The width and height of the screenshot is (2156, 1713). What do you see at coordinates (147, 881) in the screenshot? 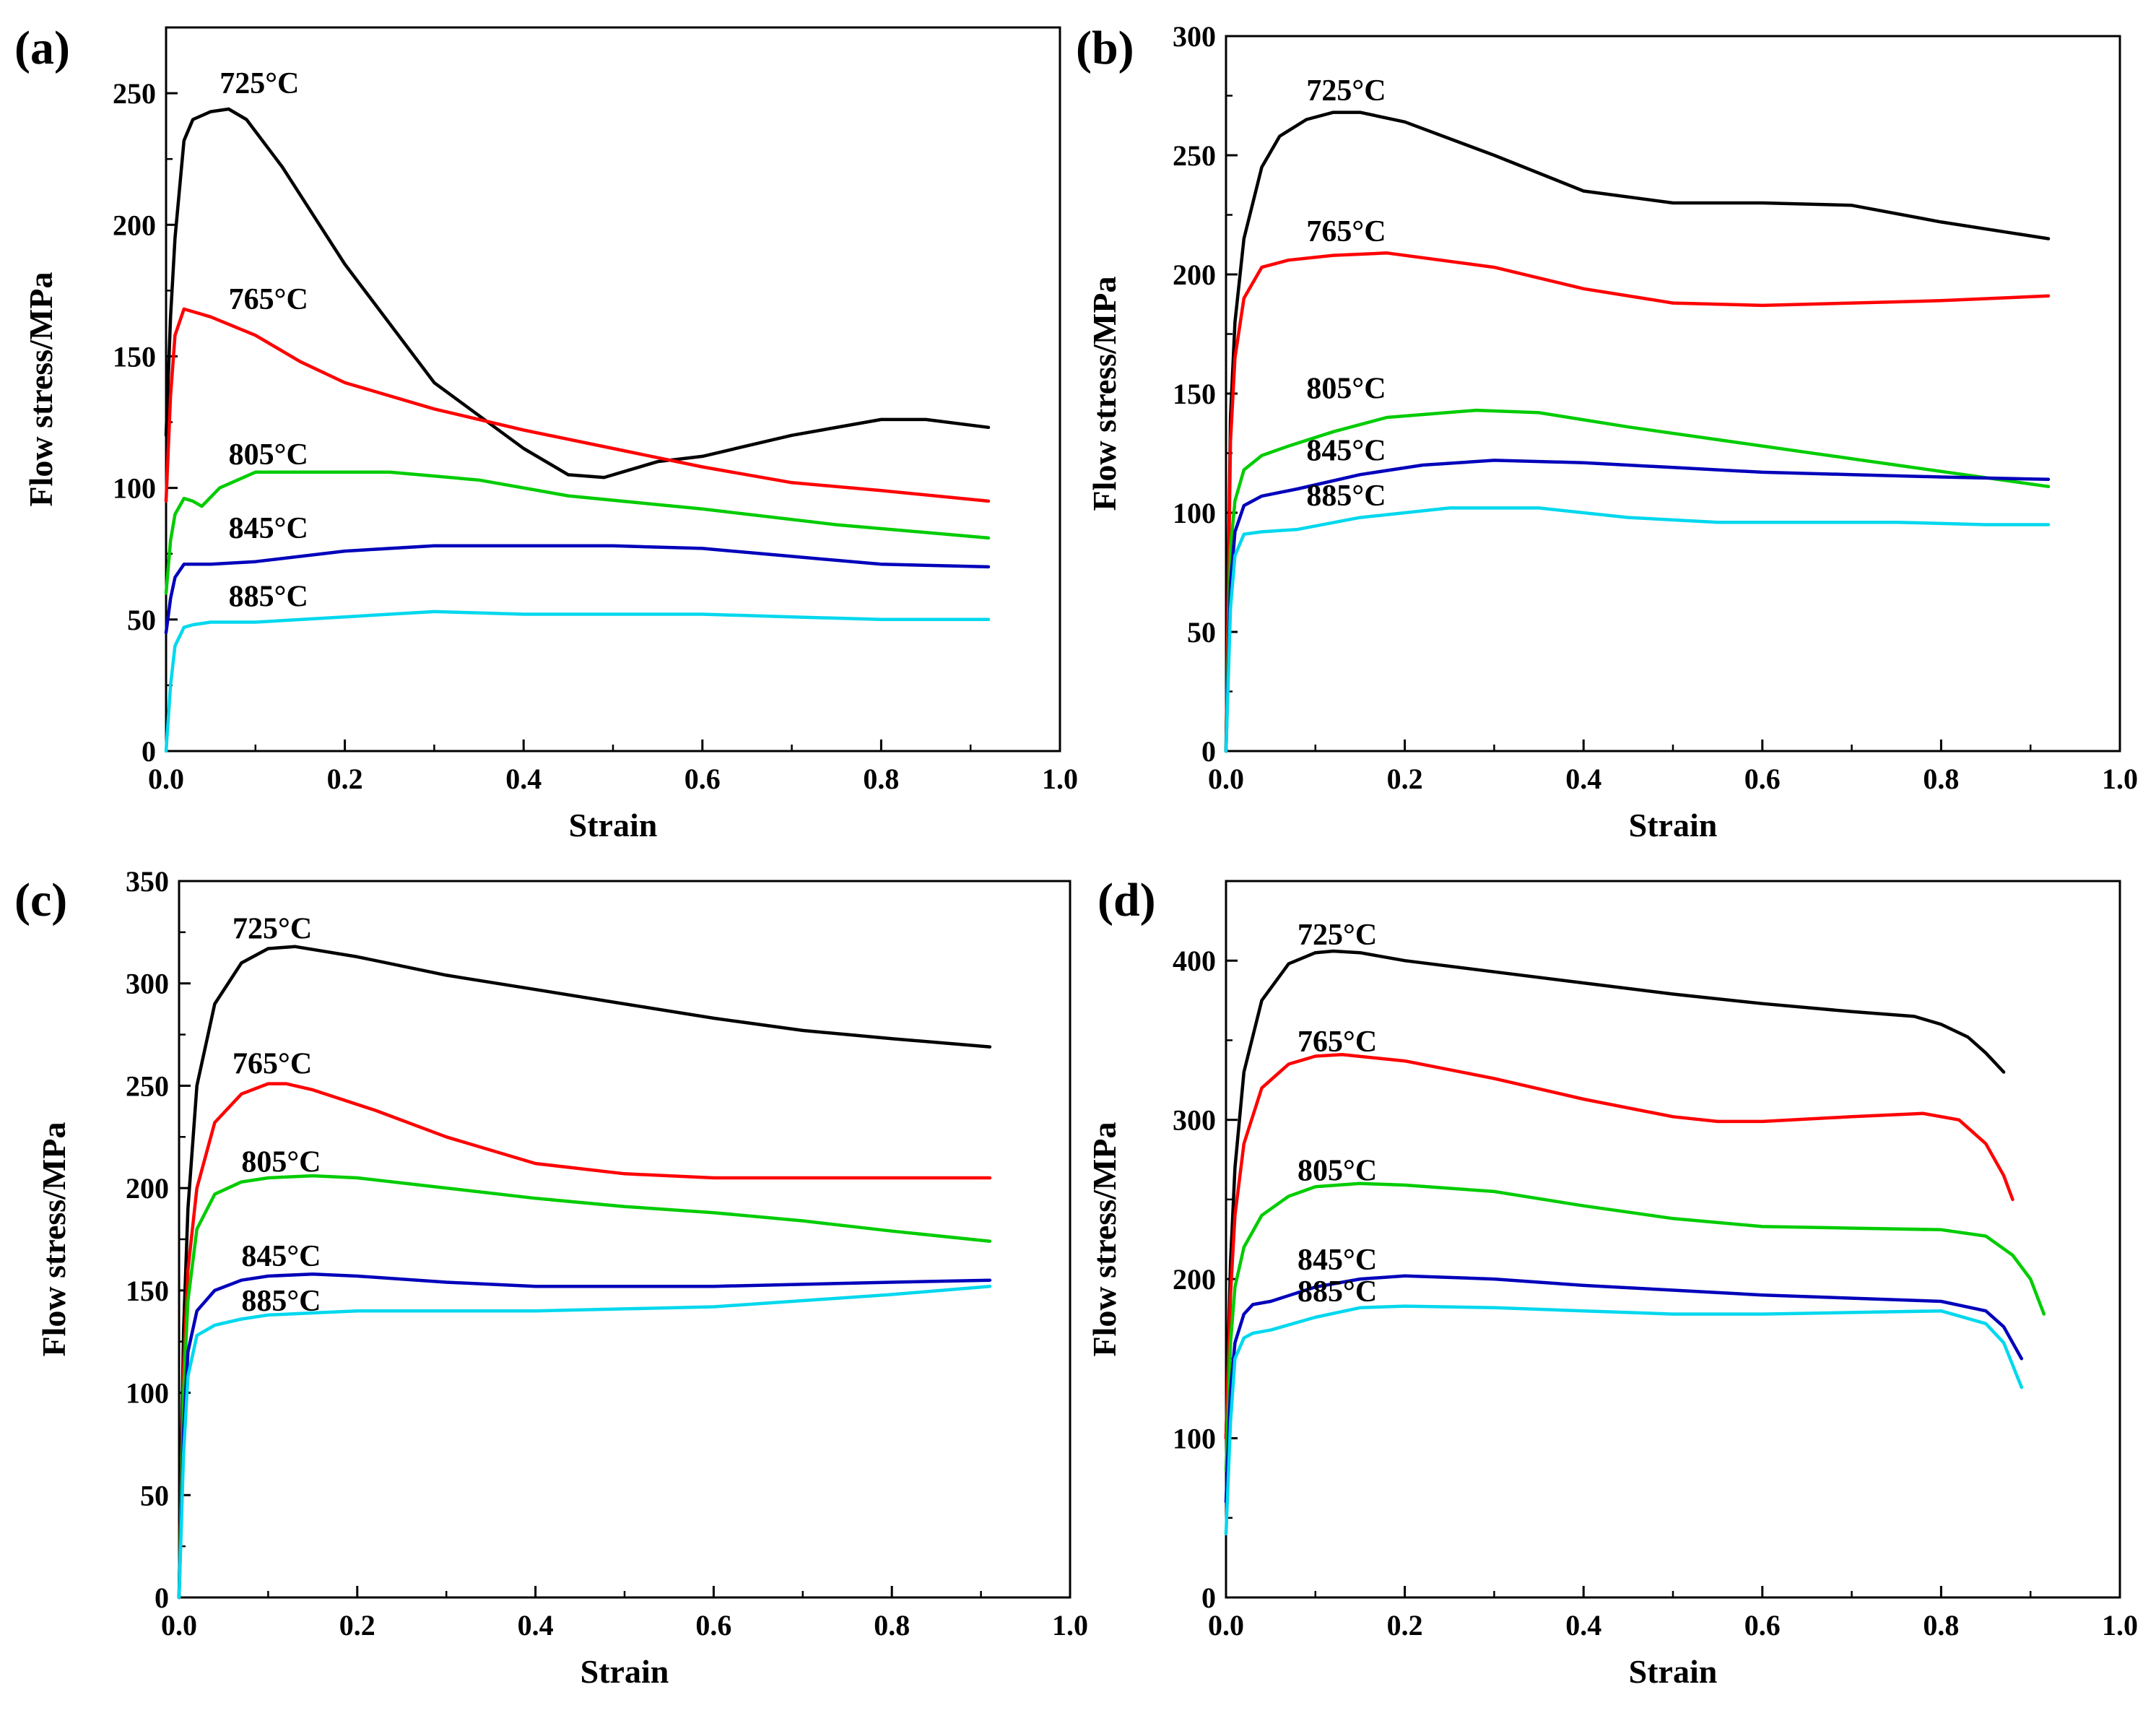
I see `y-tick-label: 350` at bounding box center [147, 881].